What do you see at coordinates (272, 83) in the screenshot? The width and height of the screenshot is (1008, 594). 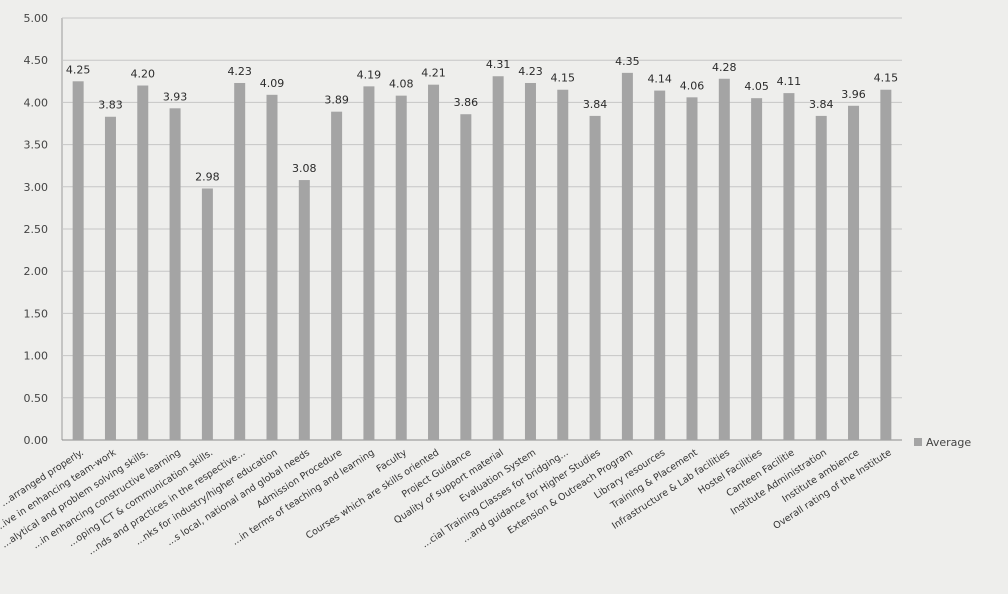 I see `data-label: 4.09` at bounding box center [272, 83].